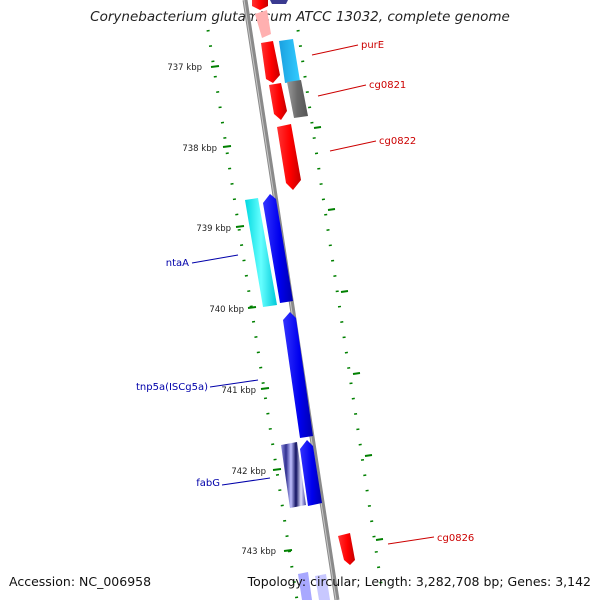 This screenshot has width=600, height=600. I want to click on scale-label-742: 742 kbp, so click(248, 472).